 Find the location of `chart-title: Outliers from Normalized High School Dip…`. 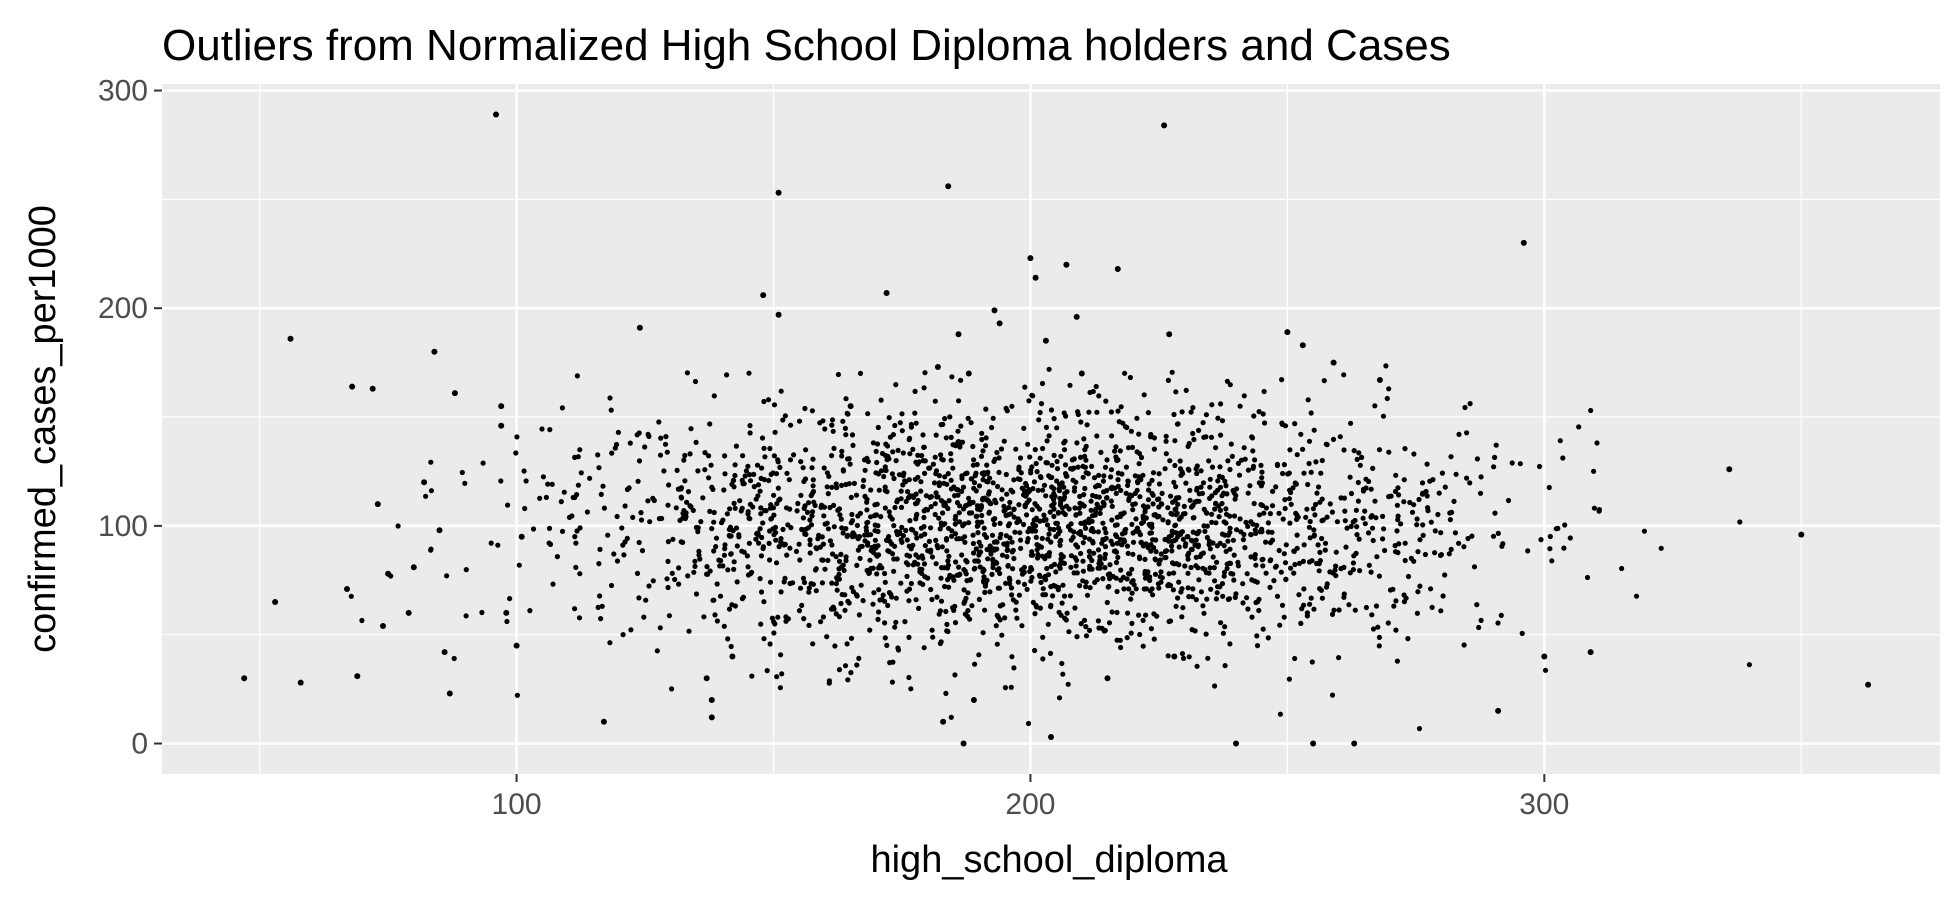

chart-title: Outliers from Normalized High School Dip… is located at coordinates (806, 45).